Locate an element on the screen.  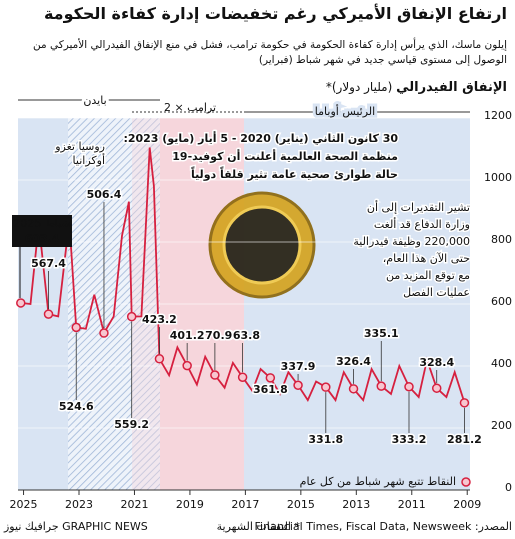
data-label: 506.4 is located at coordinates (104, 194).